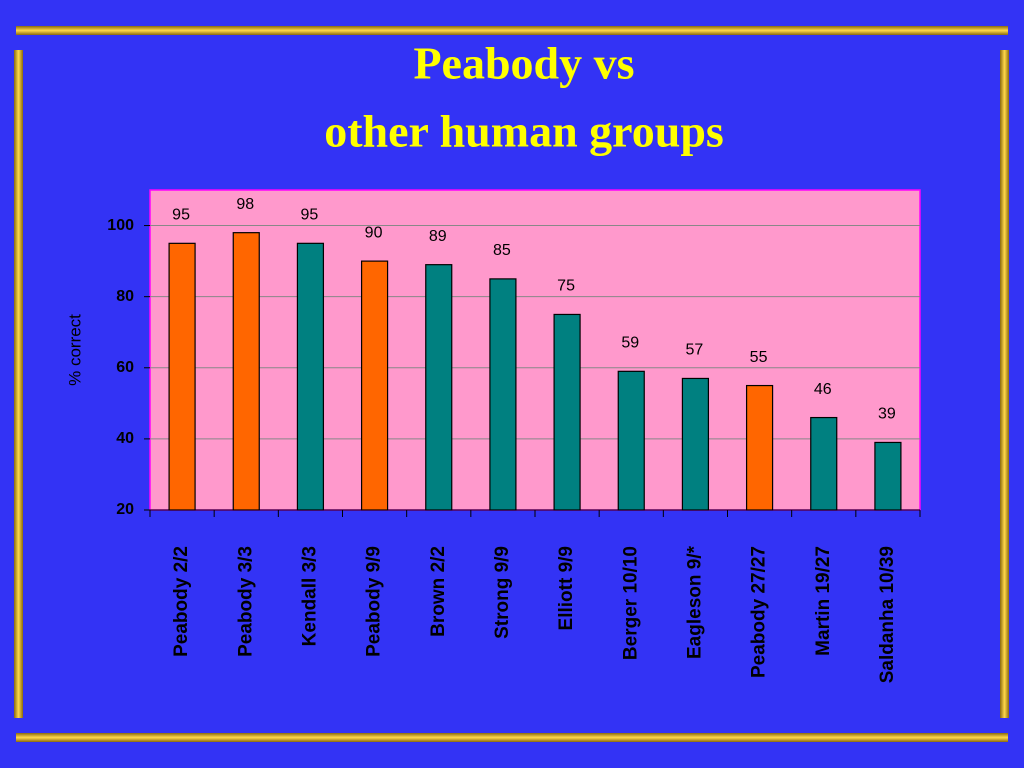  I want to click on x-tick-label: Kendall 3/3, so click(309, 596).